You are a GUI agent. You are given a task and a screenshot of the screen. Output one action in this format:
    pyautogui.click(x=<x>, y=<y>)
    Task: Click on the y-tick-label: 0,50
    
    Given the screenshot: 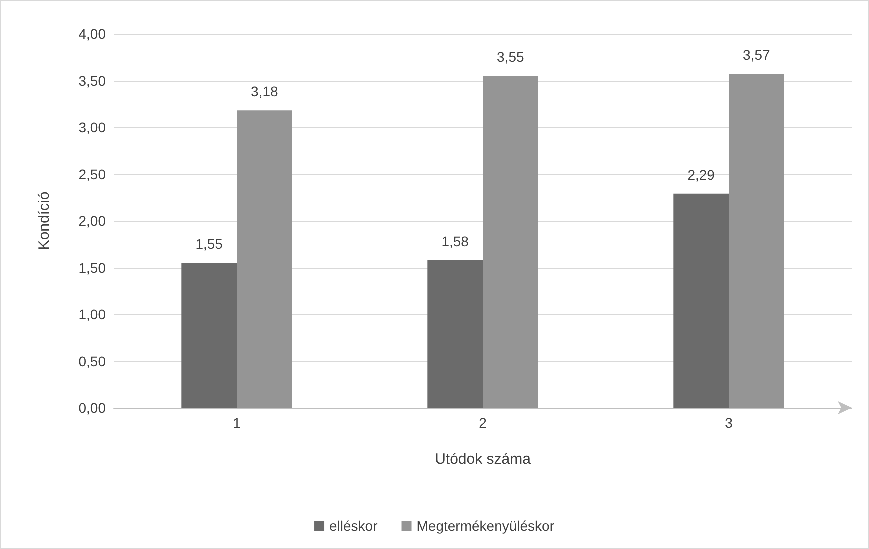 What is the action you would take?
    pyautogui.click(x=92, y=361)
    